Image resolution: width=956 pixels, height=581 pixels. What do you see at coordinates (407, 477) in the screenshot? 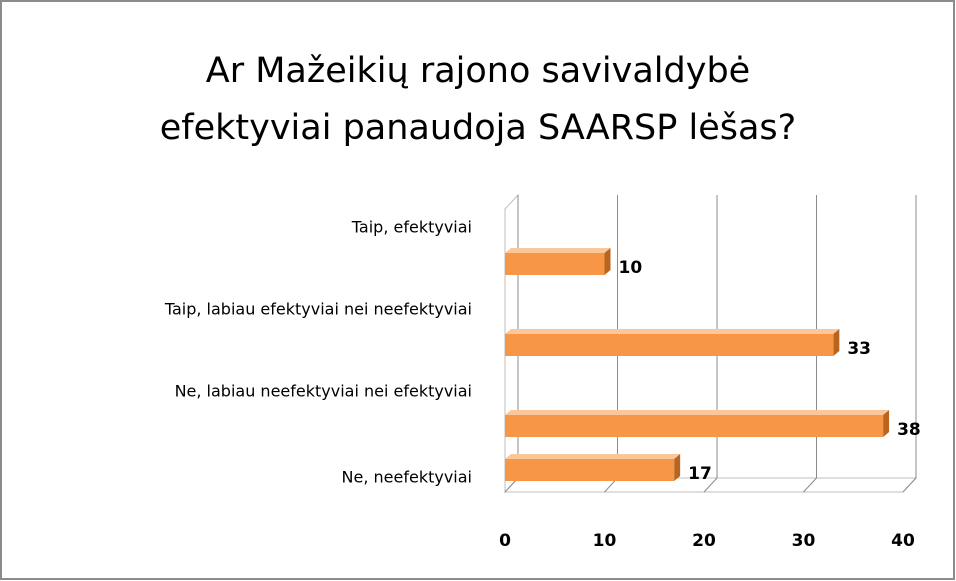
I see `y-tick-label: Ne, neefektyviai` at bounding box center [407, 477].